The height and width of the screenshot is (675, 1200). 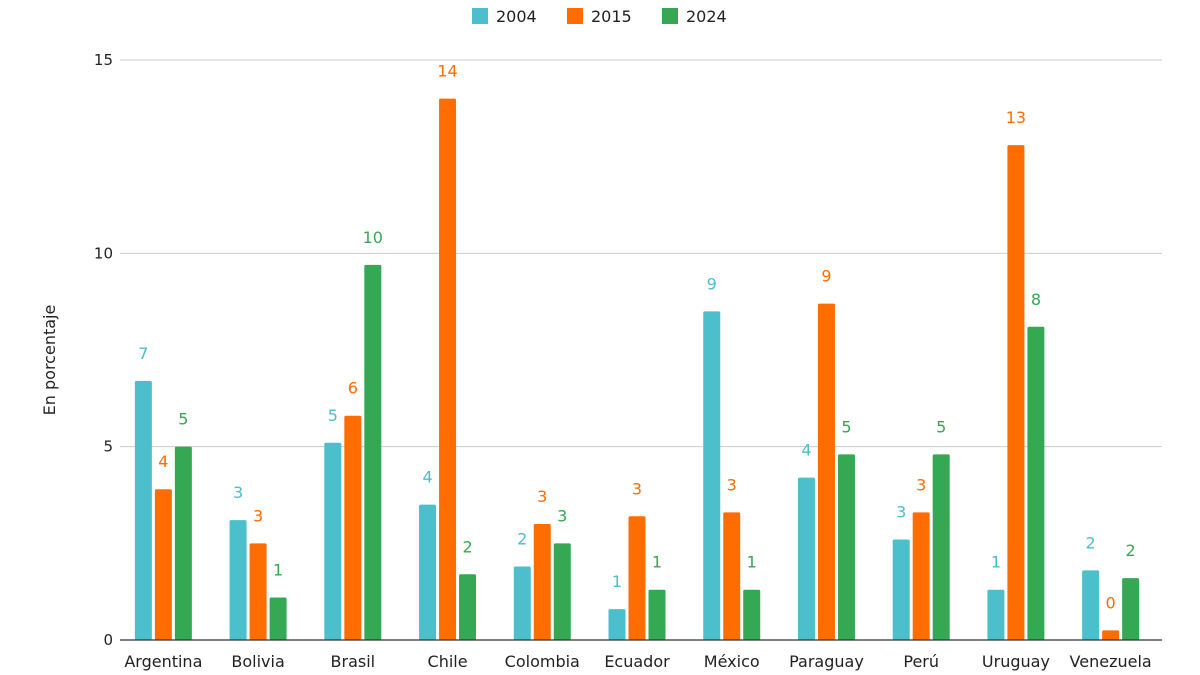 What do you see at coordinates (103, 253) in the screenshot?
I see `y-tick-label: 10` at bounding box center [103, 253].